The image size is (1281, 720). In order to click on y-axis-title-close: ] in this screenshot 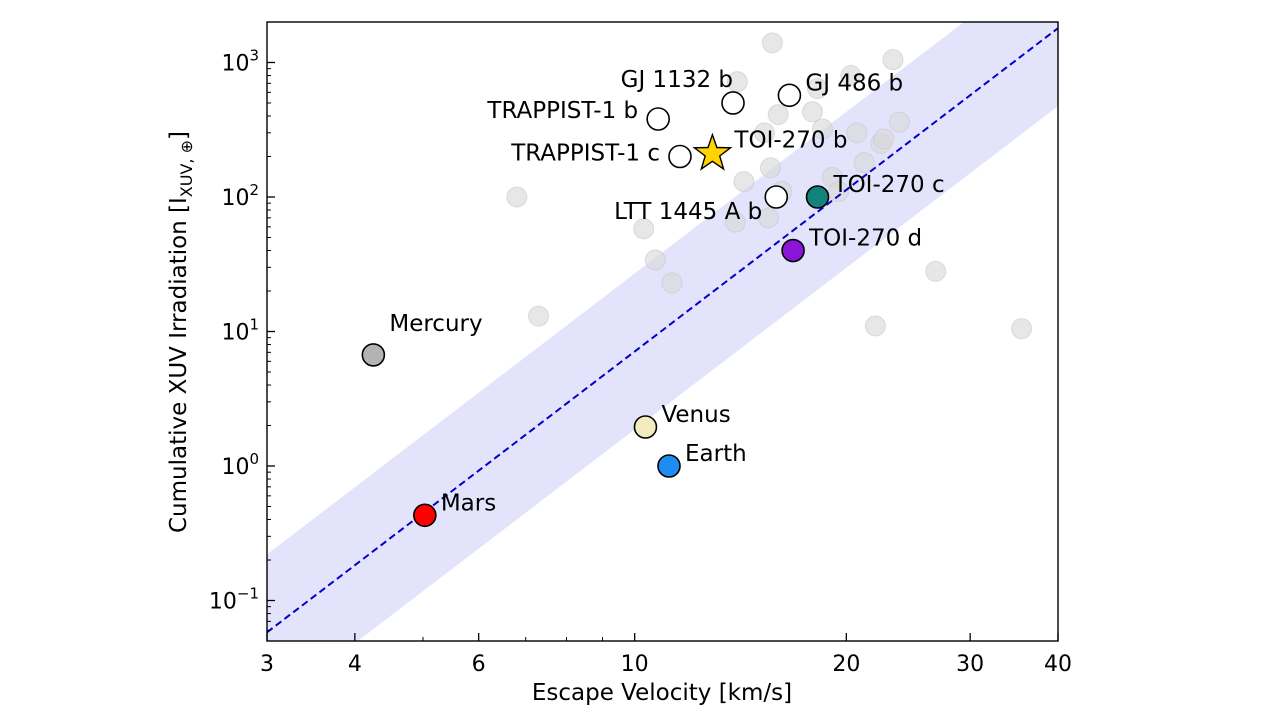, I will do `click(179, 135)`.